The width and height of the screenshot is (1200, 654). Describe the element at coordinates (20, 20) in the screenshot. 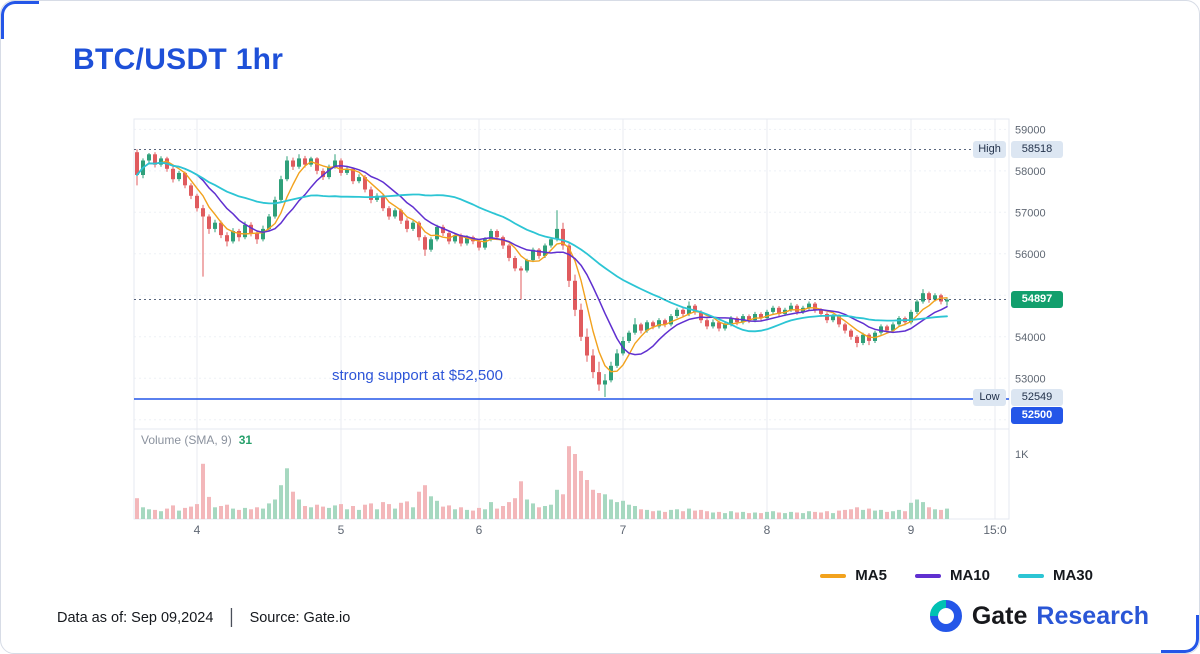

I see `corner-accent-top-left` at that location.